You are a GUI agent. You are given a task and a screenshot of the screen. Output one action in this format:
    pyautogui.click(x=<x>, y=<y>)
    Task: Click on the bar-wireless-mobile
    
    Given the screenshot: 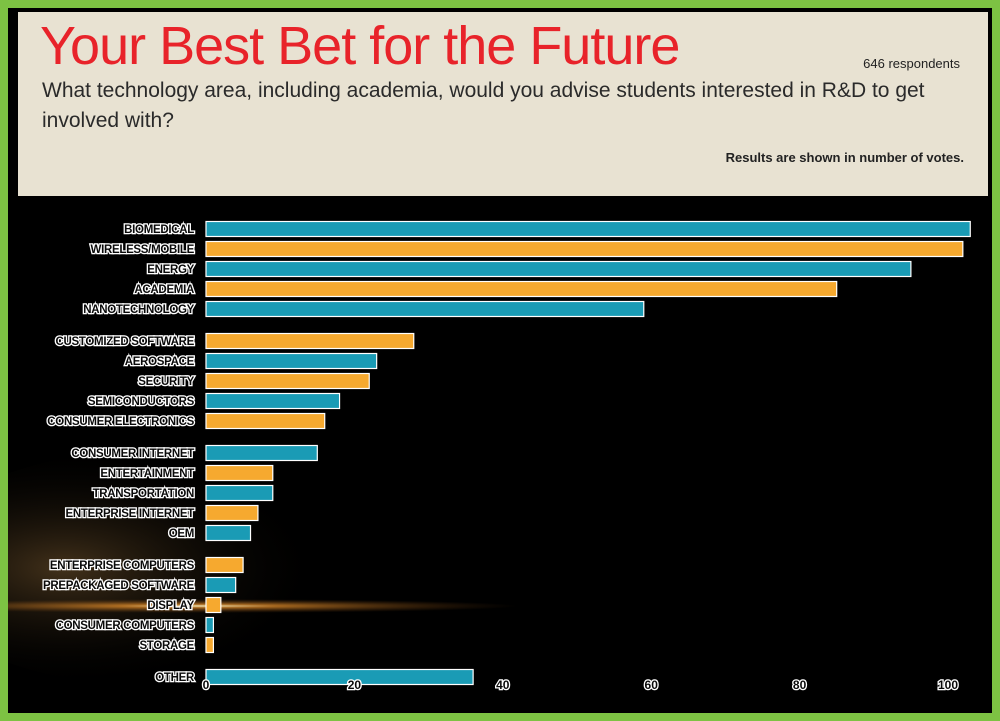 What is the action you would take?
    pyautogui.click(x=584, y=249)
    